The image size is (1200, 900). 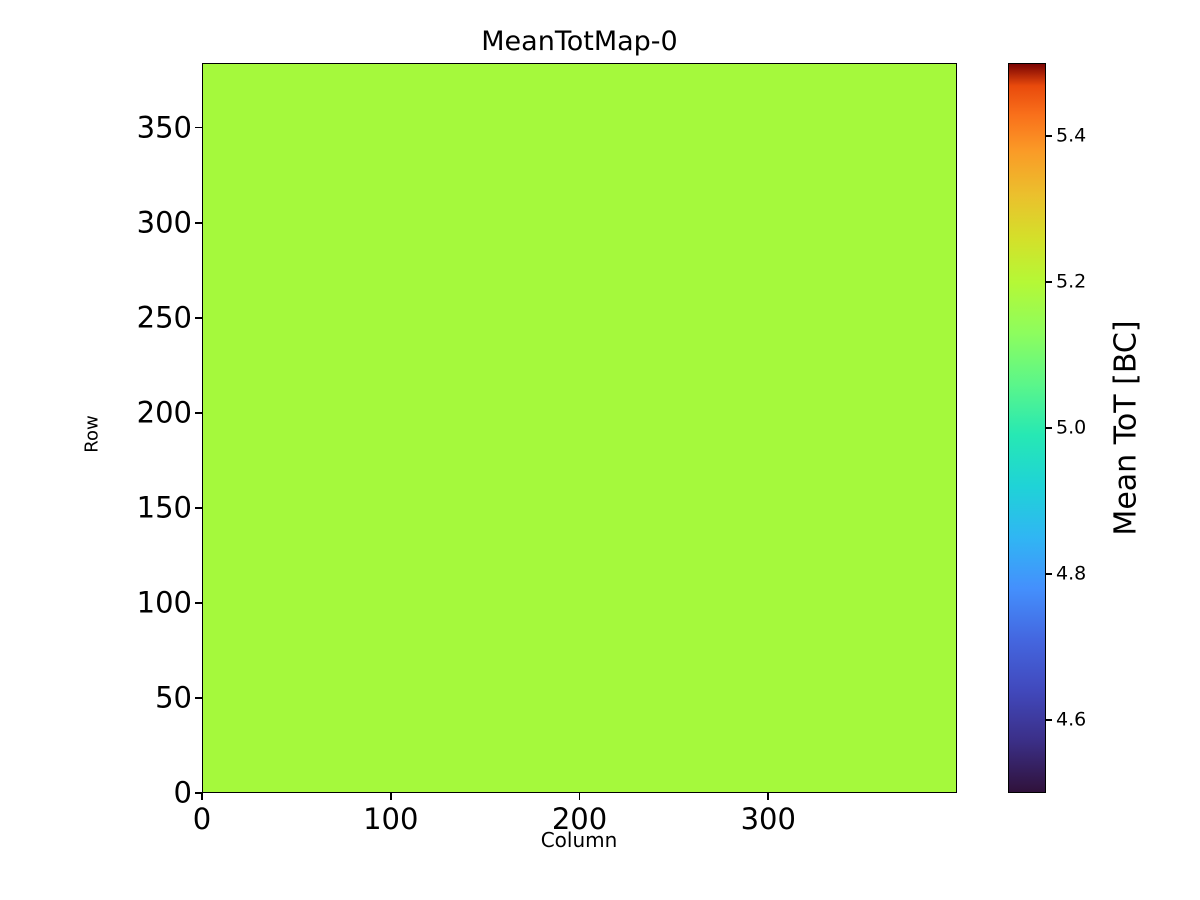 What do you see at coordinates (1126, 428) in the screenshot?
I see `colorbar-label: Mean ToT [BC]` at bounding box center [1126, 428].